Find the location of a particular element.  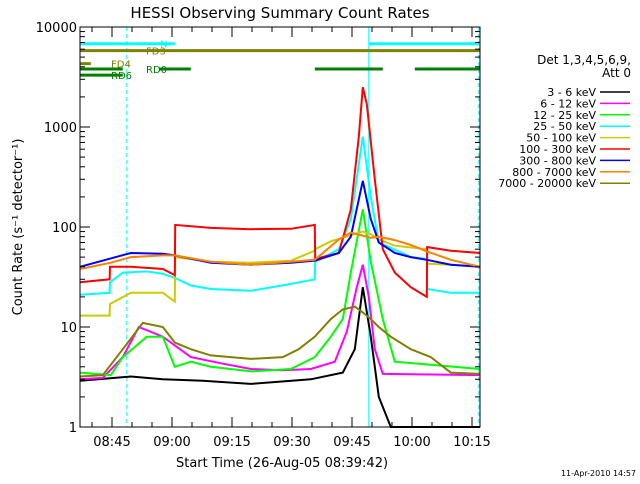

legend-label-4: 25 - 50 keV is located at coordinates (564, 126).